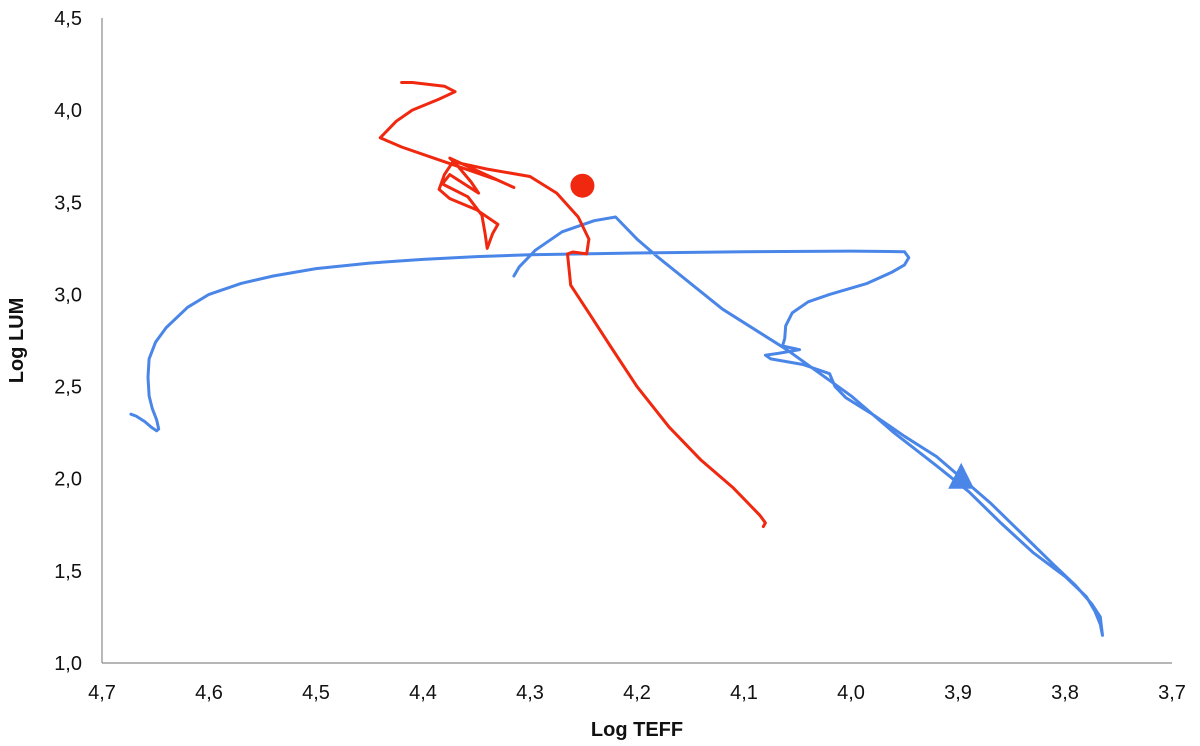  I want to click on x-tick-label: 4,0, so click(851, 693).